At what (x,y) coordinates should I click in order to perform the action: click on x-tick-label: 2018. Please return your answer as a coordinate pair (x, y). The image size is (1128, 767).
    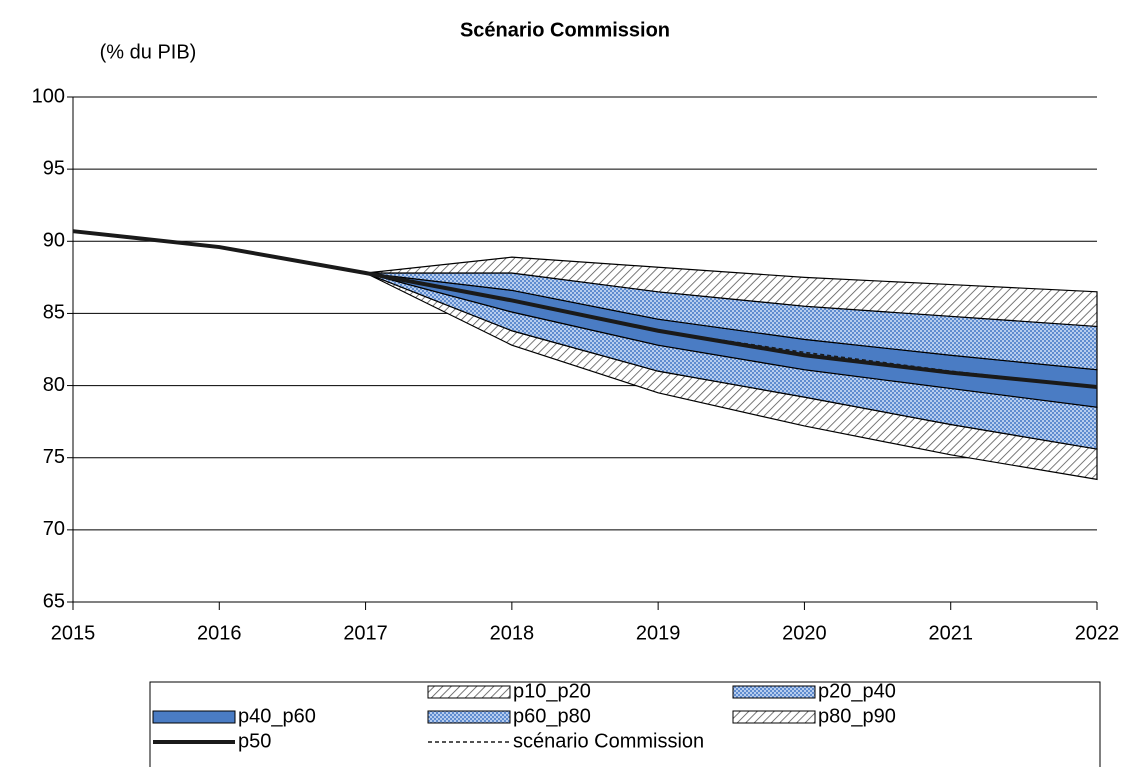
    Looking at the image, I should click on (512, 633).